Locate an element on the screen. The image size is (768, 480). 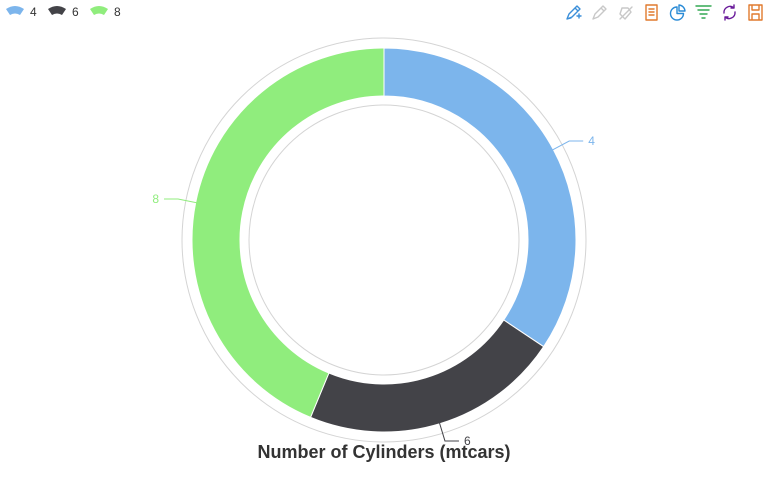
data-view-icon is located at coordinates (651, 12).